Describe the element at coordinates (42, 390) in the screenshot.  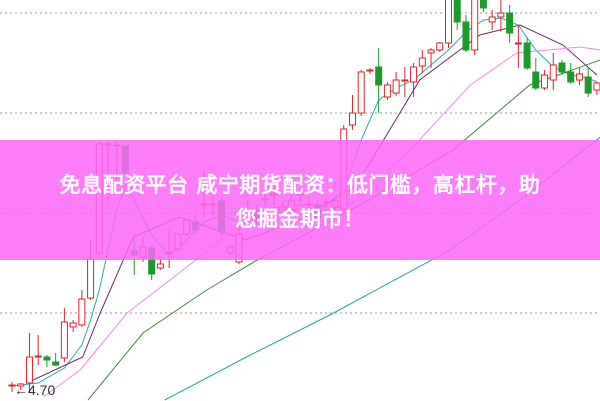
I see `low-price-value: 4.70` at that location.